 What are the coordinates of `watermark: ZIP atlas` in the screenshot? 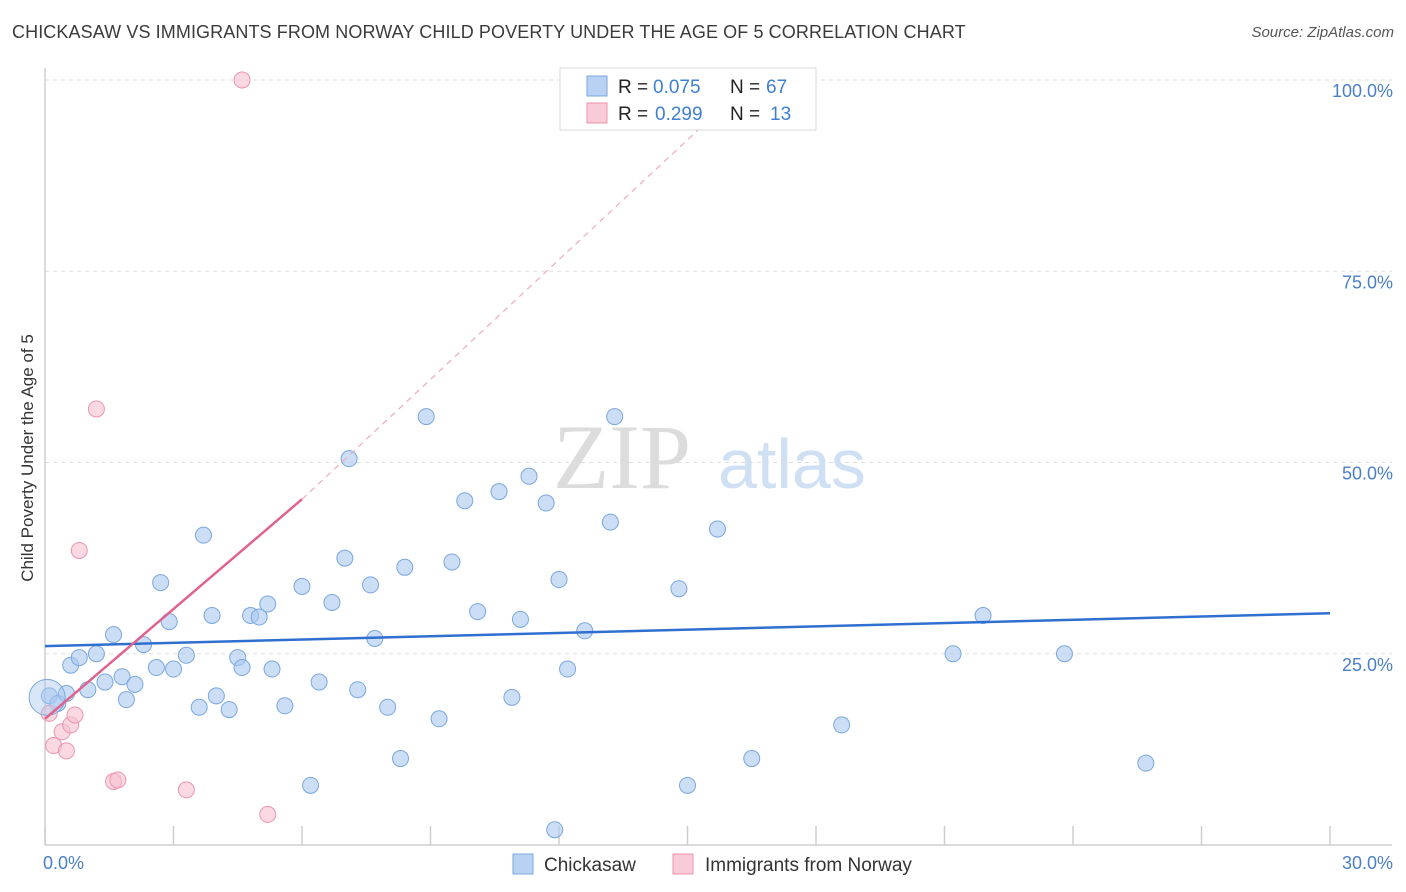 It's located at (709, 457).